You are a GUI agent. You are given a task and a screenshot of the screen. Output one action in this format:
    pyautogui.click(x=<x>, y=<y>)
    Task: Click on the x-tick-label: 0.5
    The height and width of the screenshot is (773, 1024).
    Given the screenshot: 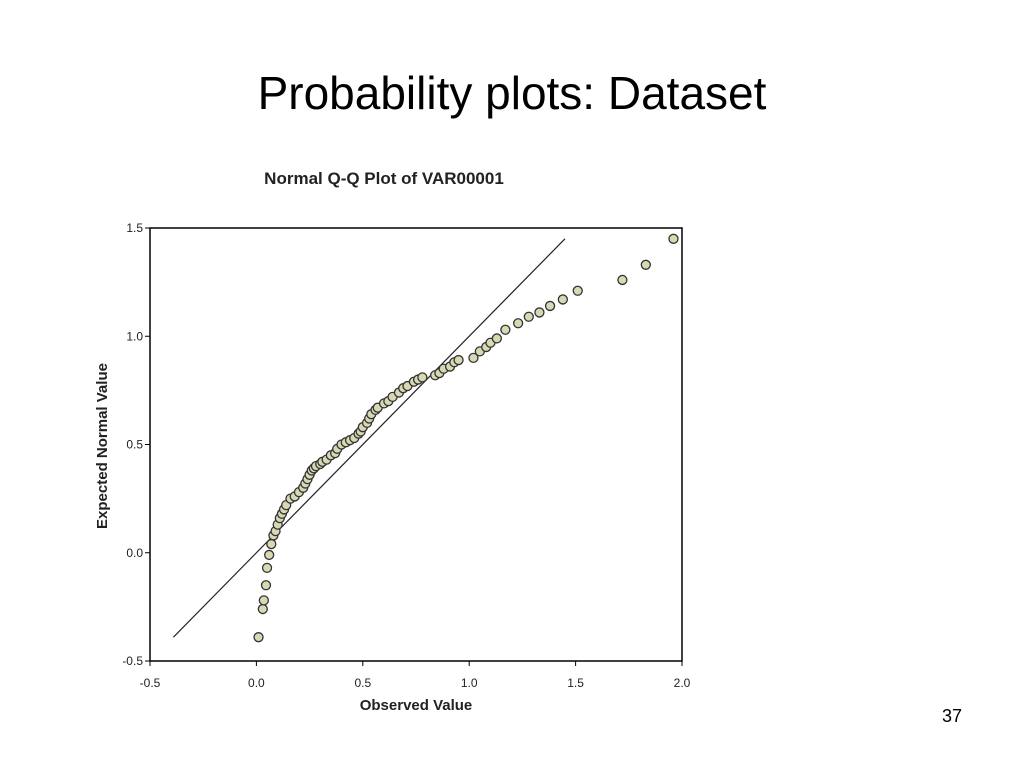 What is the action you would take?
    pyautogui.click(x=362, y=683)
    